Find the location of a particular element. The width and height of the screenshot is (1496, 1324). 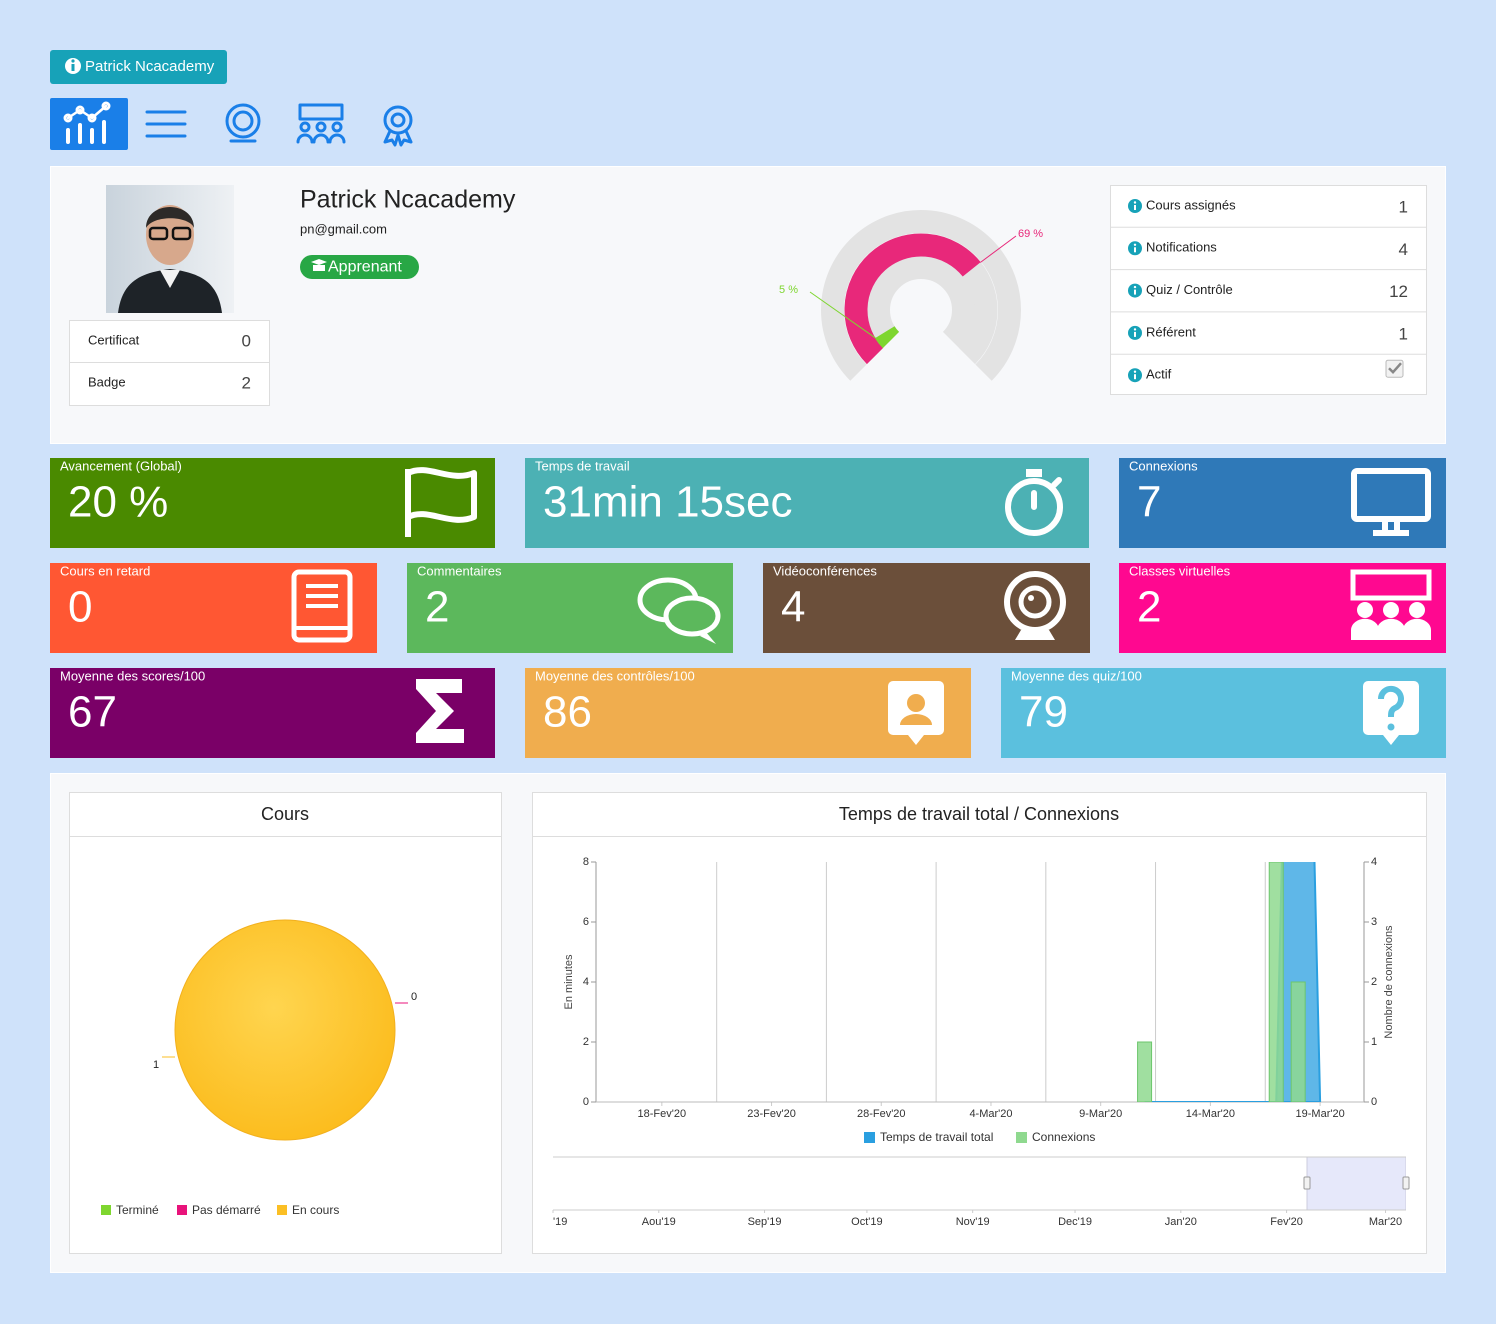

stat-value: 1 is located at coordinates (1403, 206).